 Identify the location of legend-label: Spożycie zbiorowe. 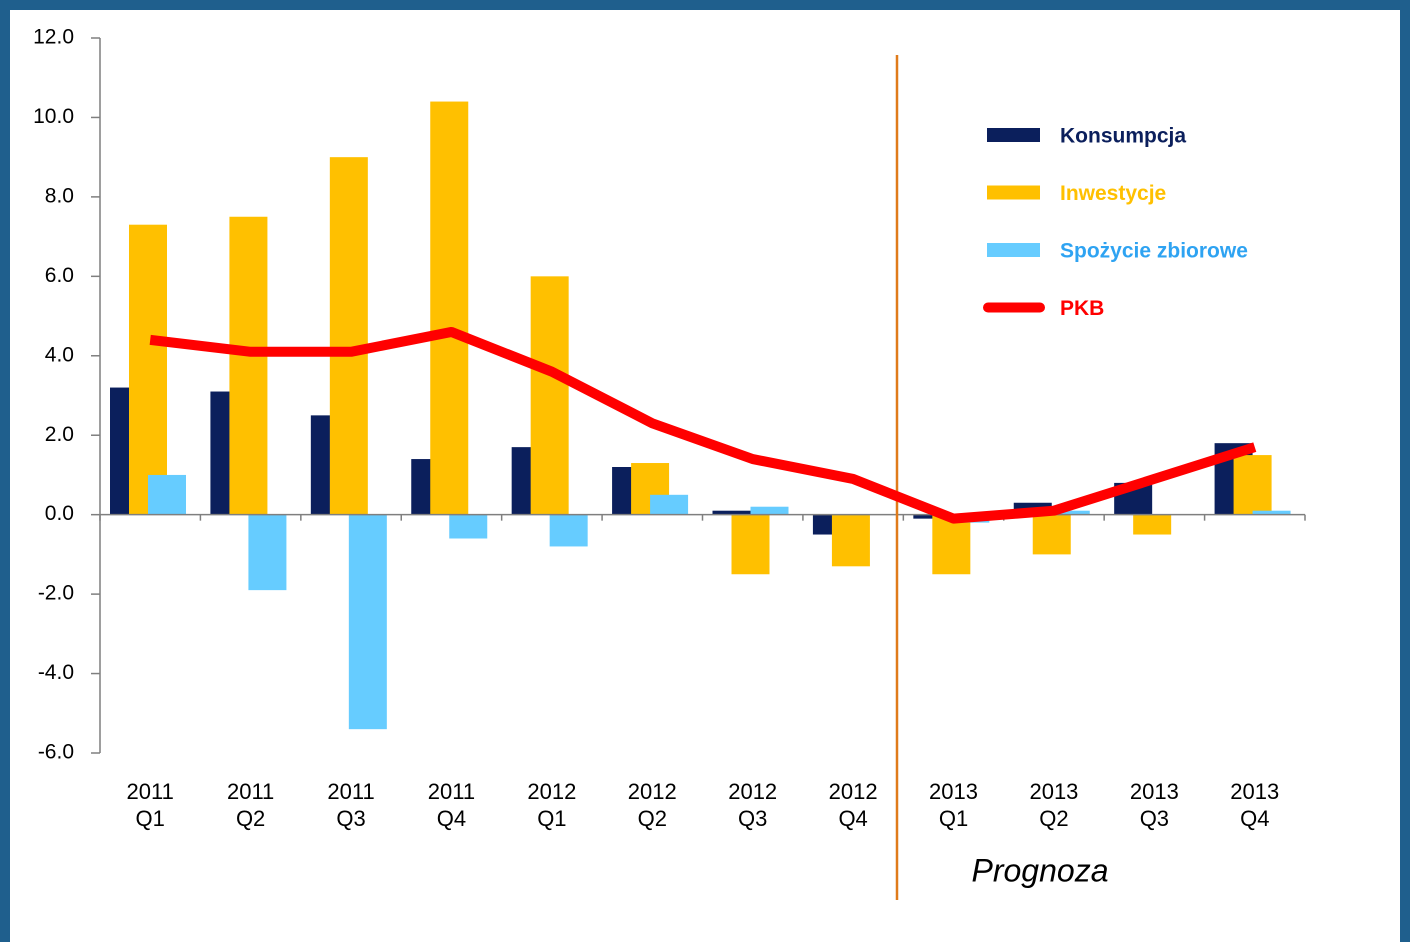
(1154, 251).